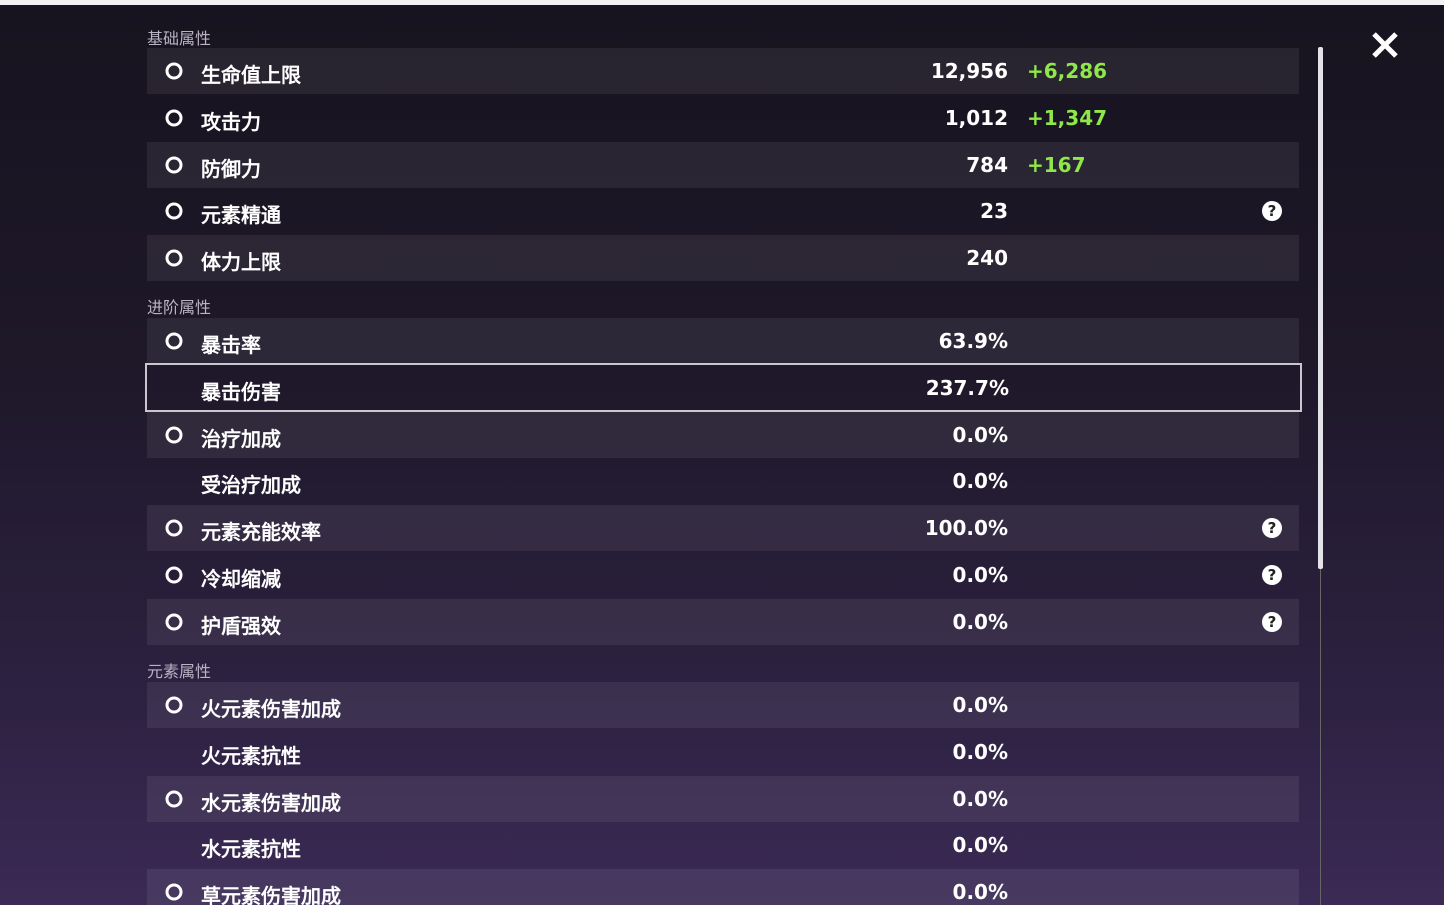 The height and width of the screenshot is (905, 1444). What do you see at coordinates (723, 341) in the screenshot?
I see `stat-row: 暴击率 63.9%` at bounding box center [723, 341].